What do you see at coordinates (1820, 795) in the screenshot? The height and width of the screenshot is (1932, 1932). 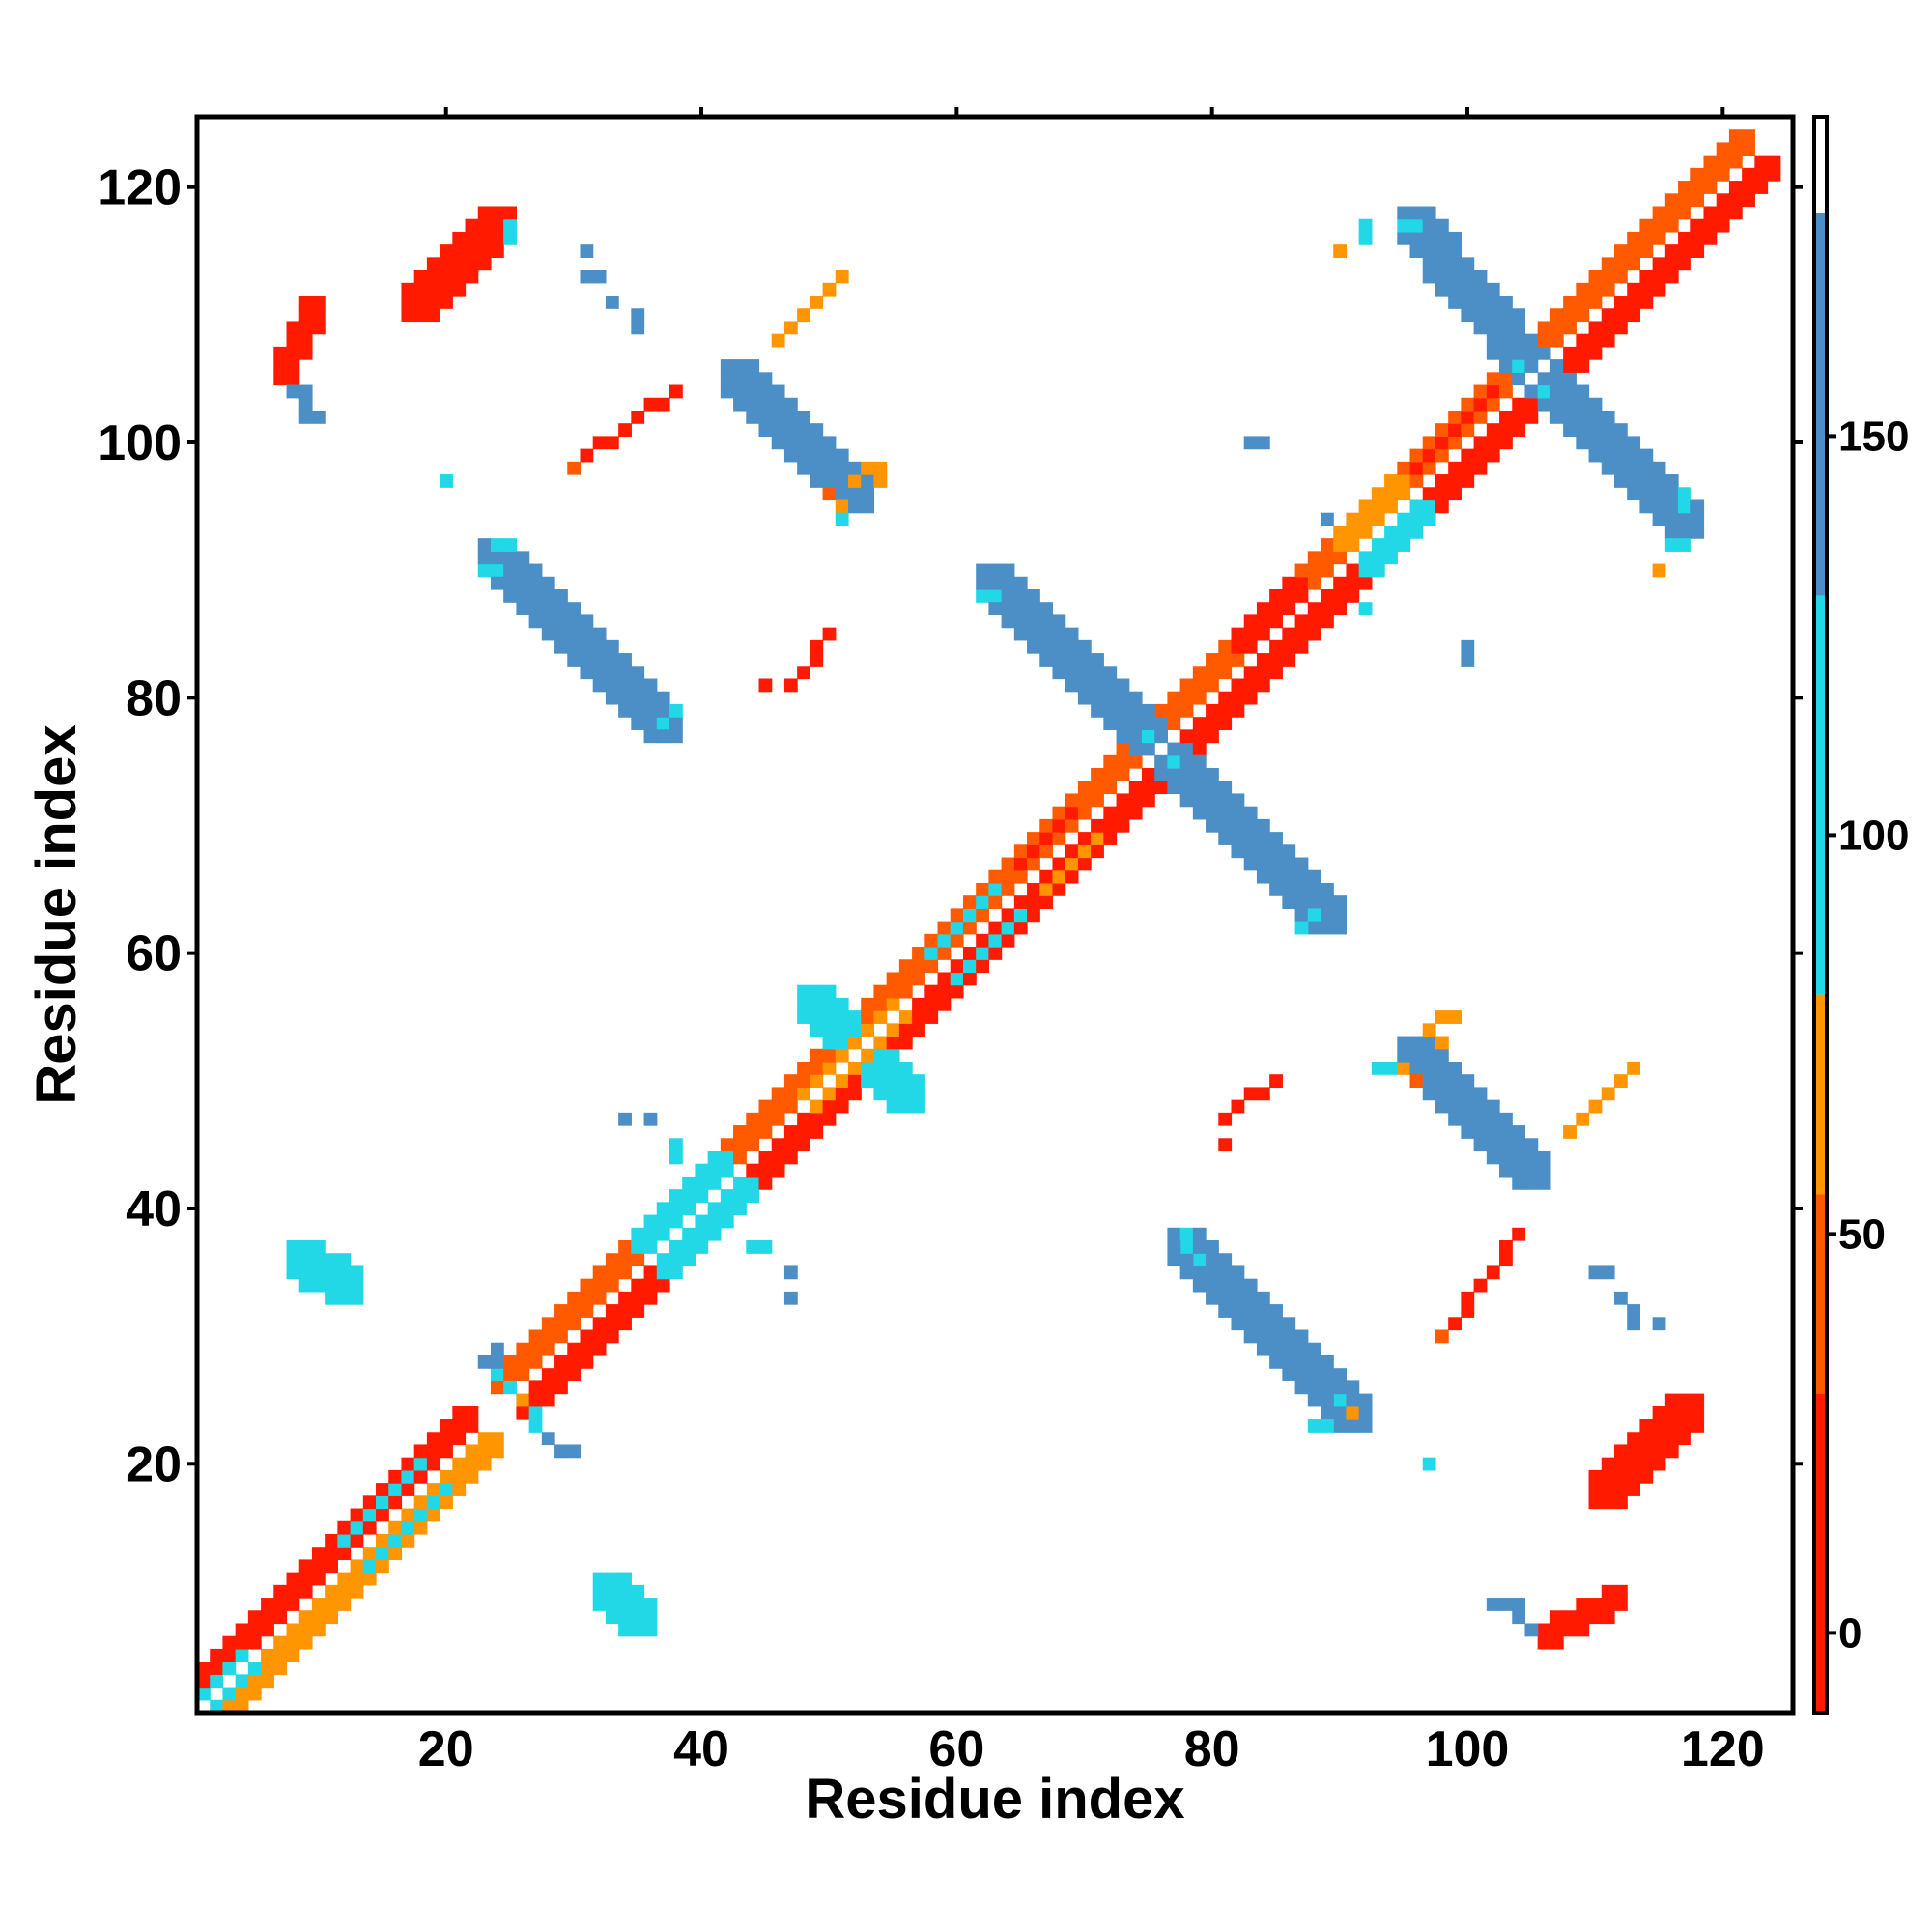 I see `colorbar-band` at bounding box center [1820, 795].